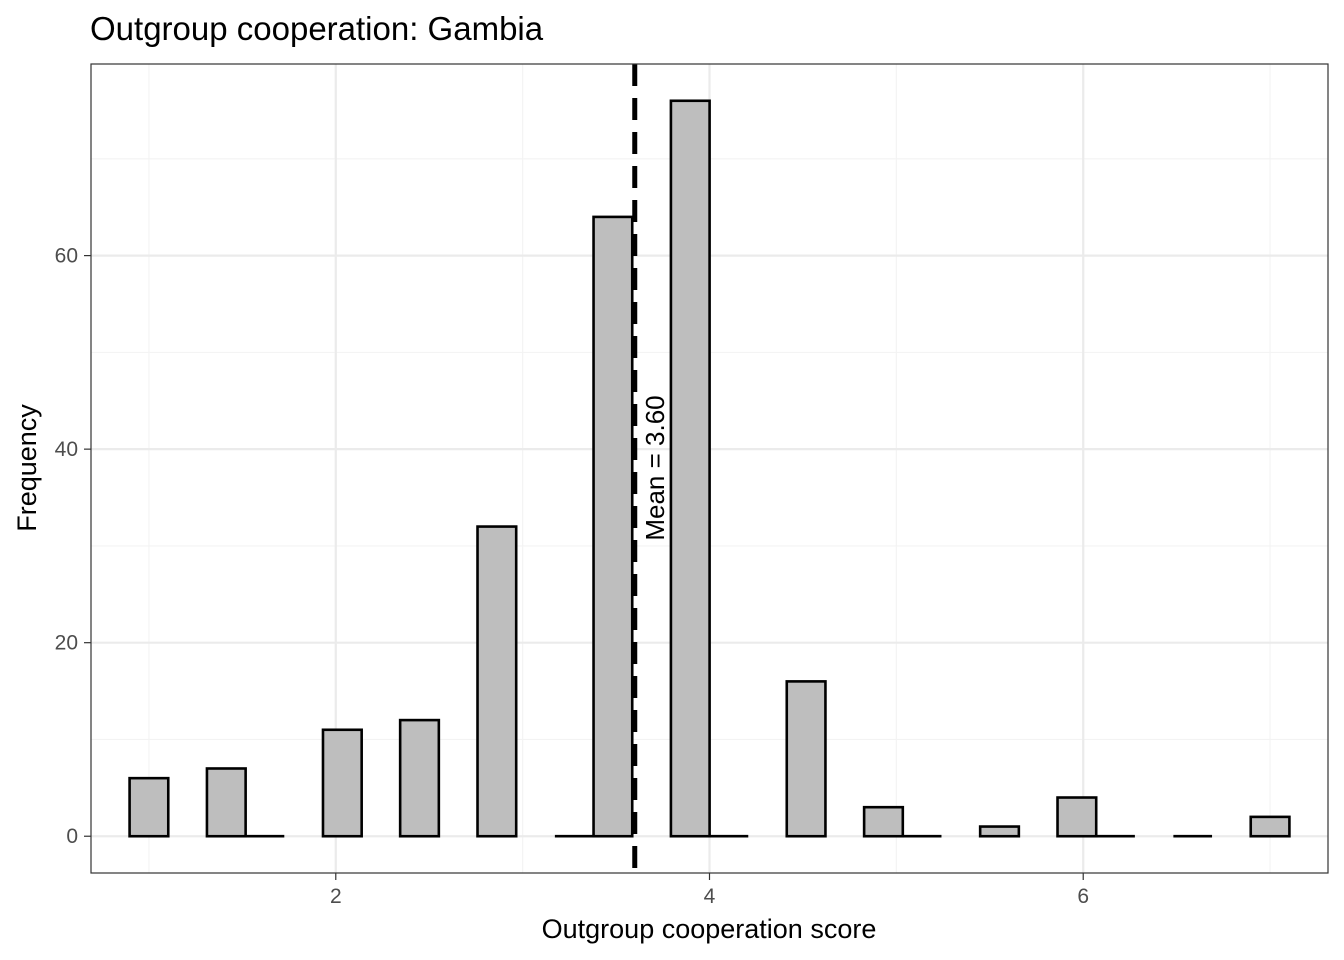 The image size is (1344, 960). What do you see at coordinates (1083, 896) in the screenshot?
I see `x-tick-label: 6` at bounding box center [1083, 896].